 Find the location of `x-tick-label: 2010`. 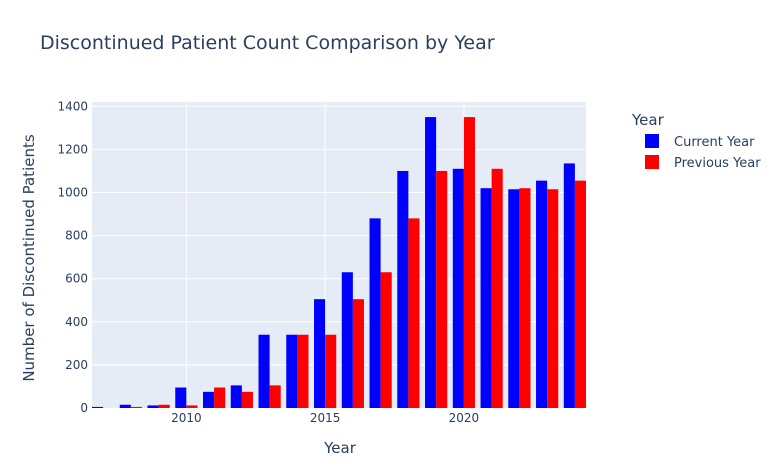

x-tick-label: 2010 is located at coordinates (186, 418).